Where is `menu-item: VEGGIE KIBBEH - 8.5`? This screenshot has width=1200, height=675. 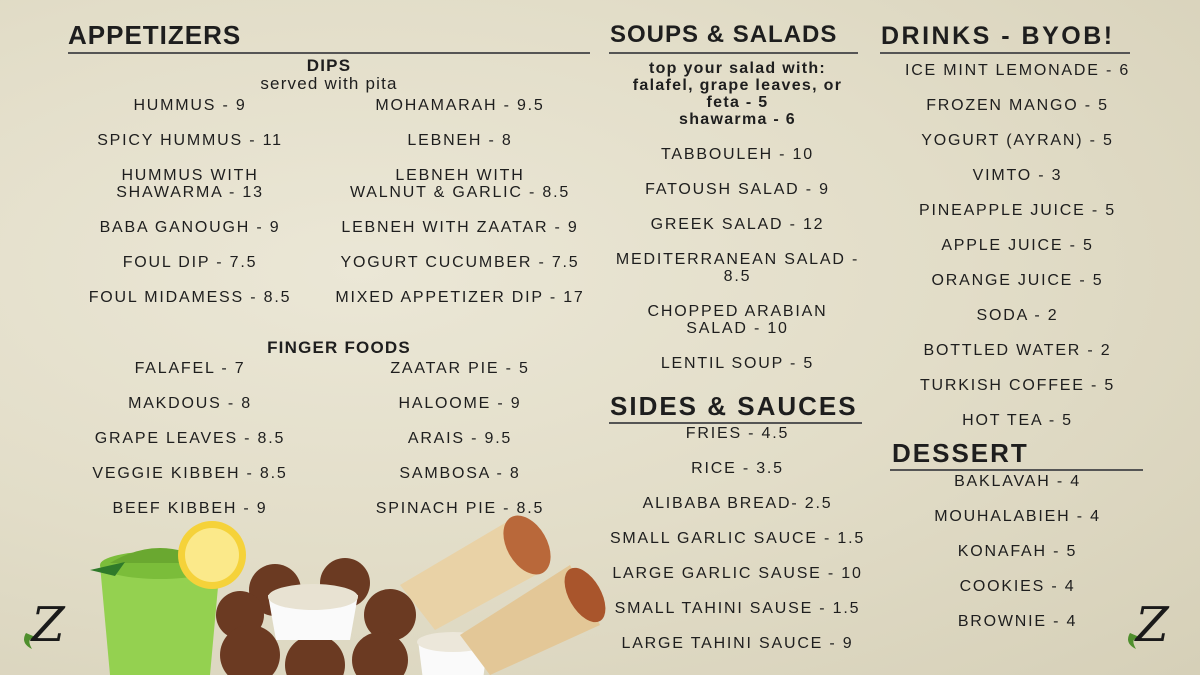
menu-item: VEGGIE KIBBEH - 8.5 is located at coordinates (190, 473).